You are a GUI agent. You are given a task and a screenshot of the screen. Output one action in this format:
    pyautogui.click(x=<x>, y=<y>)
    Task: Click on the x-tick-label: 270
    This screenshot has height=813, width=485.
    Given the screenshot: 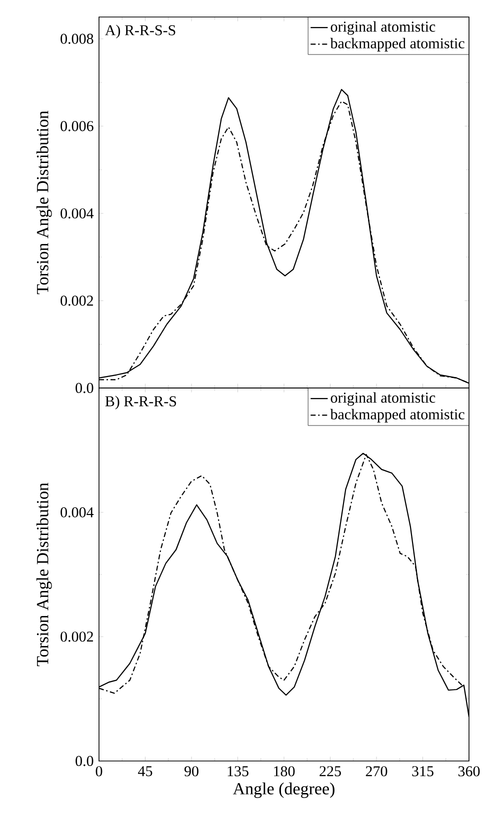 What is the action you would take?
    pyautogui.click(x=377, y=771)
    